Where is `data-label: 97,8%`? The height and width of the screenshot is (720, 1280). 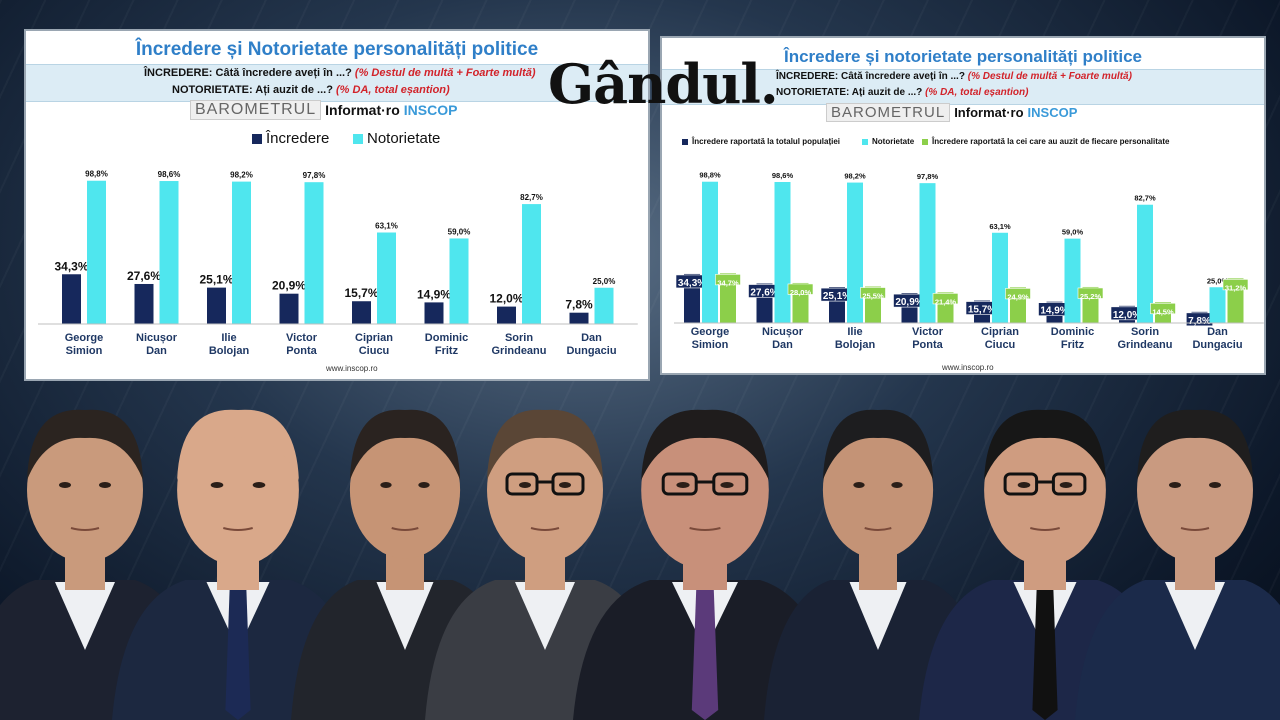
data-label: 97,8% is located at coordinates (928, 176).